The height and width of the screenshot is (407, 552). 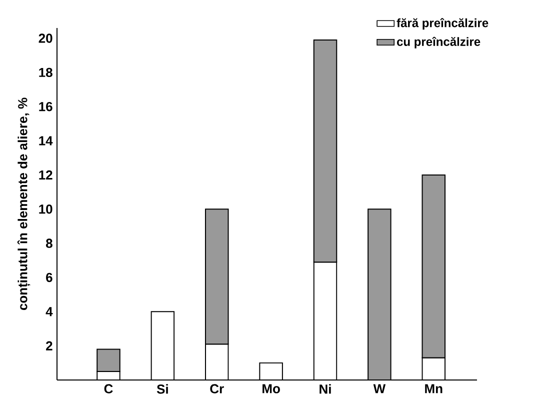 What do you see at coordinates (162, 389) in the screenshot?
I see `x-tick-label: Si` at bounding box center [162, 389].